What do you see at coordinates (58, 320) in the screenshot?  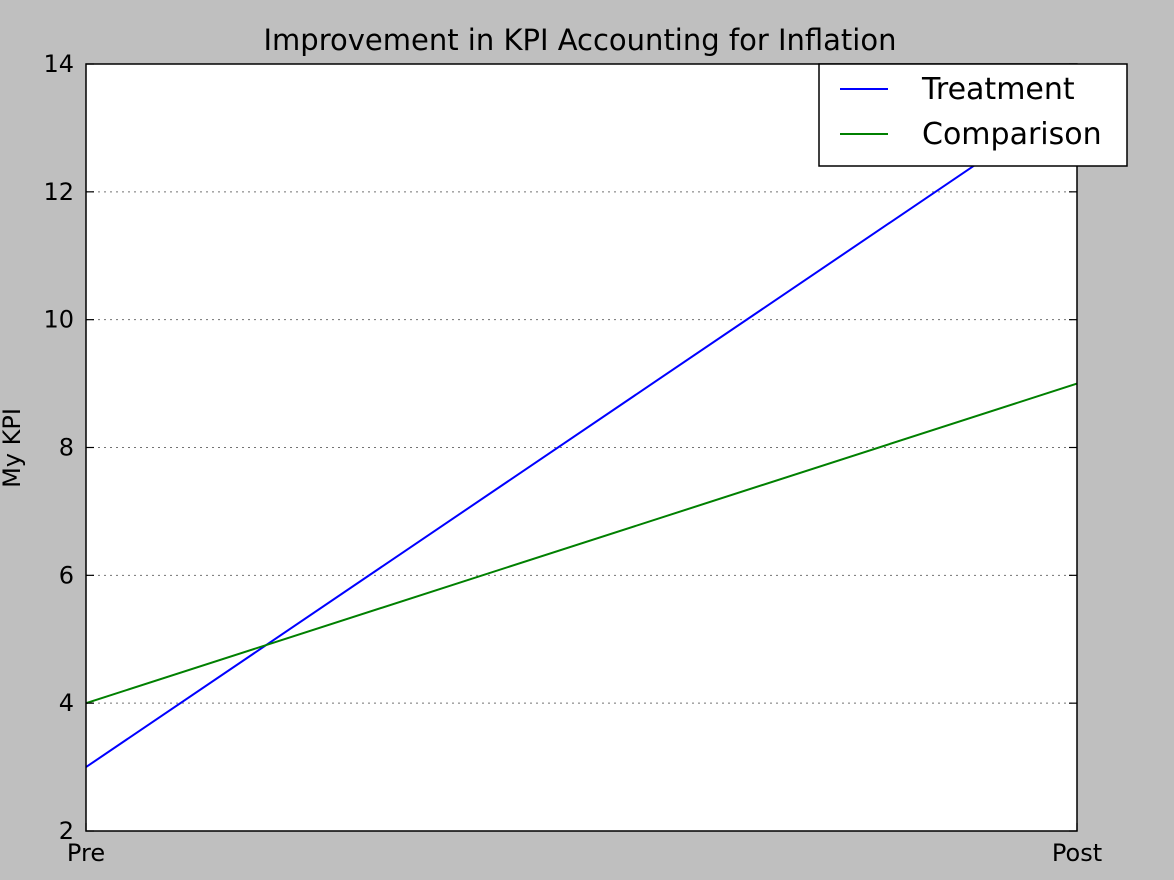 I see `y-tick-label-10: 10` at bounding box center [58, 320].